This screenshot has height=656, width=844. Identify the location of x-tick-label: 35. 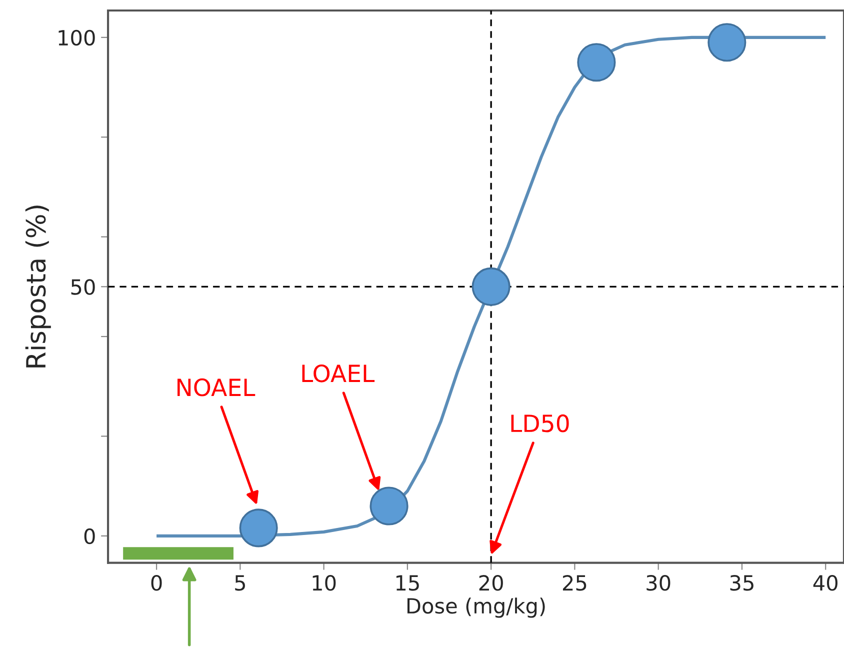
(742, 583).